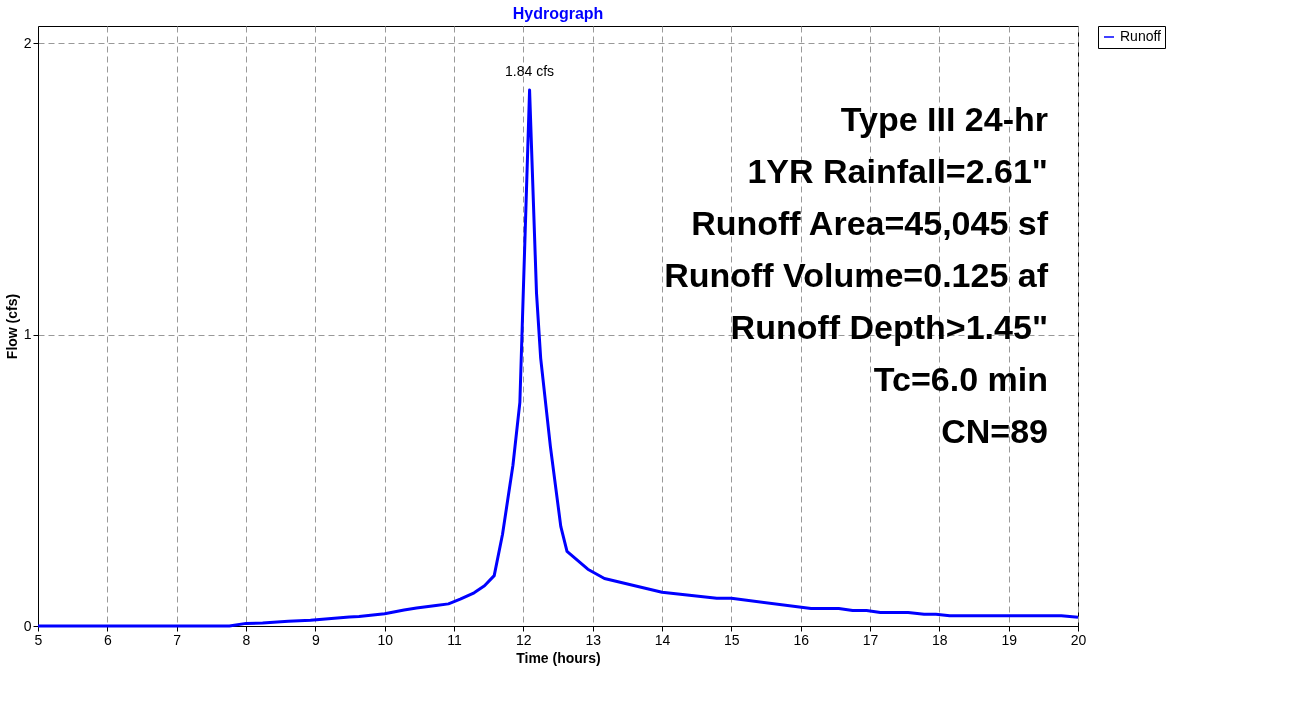  What do you see at coordinates (940, 639) in the screenshot?
I see `x-tick-label: 18` at bounding box center [940, 639].